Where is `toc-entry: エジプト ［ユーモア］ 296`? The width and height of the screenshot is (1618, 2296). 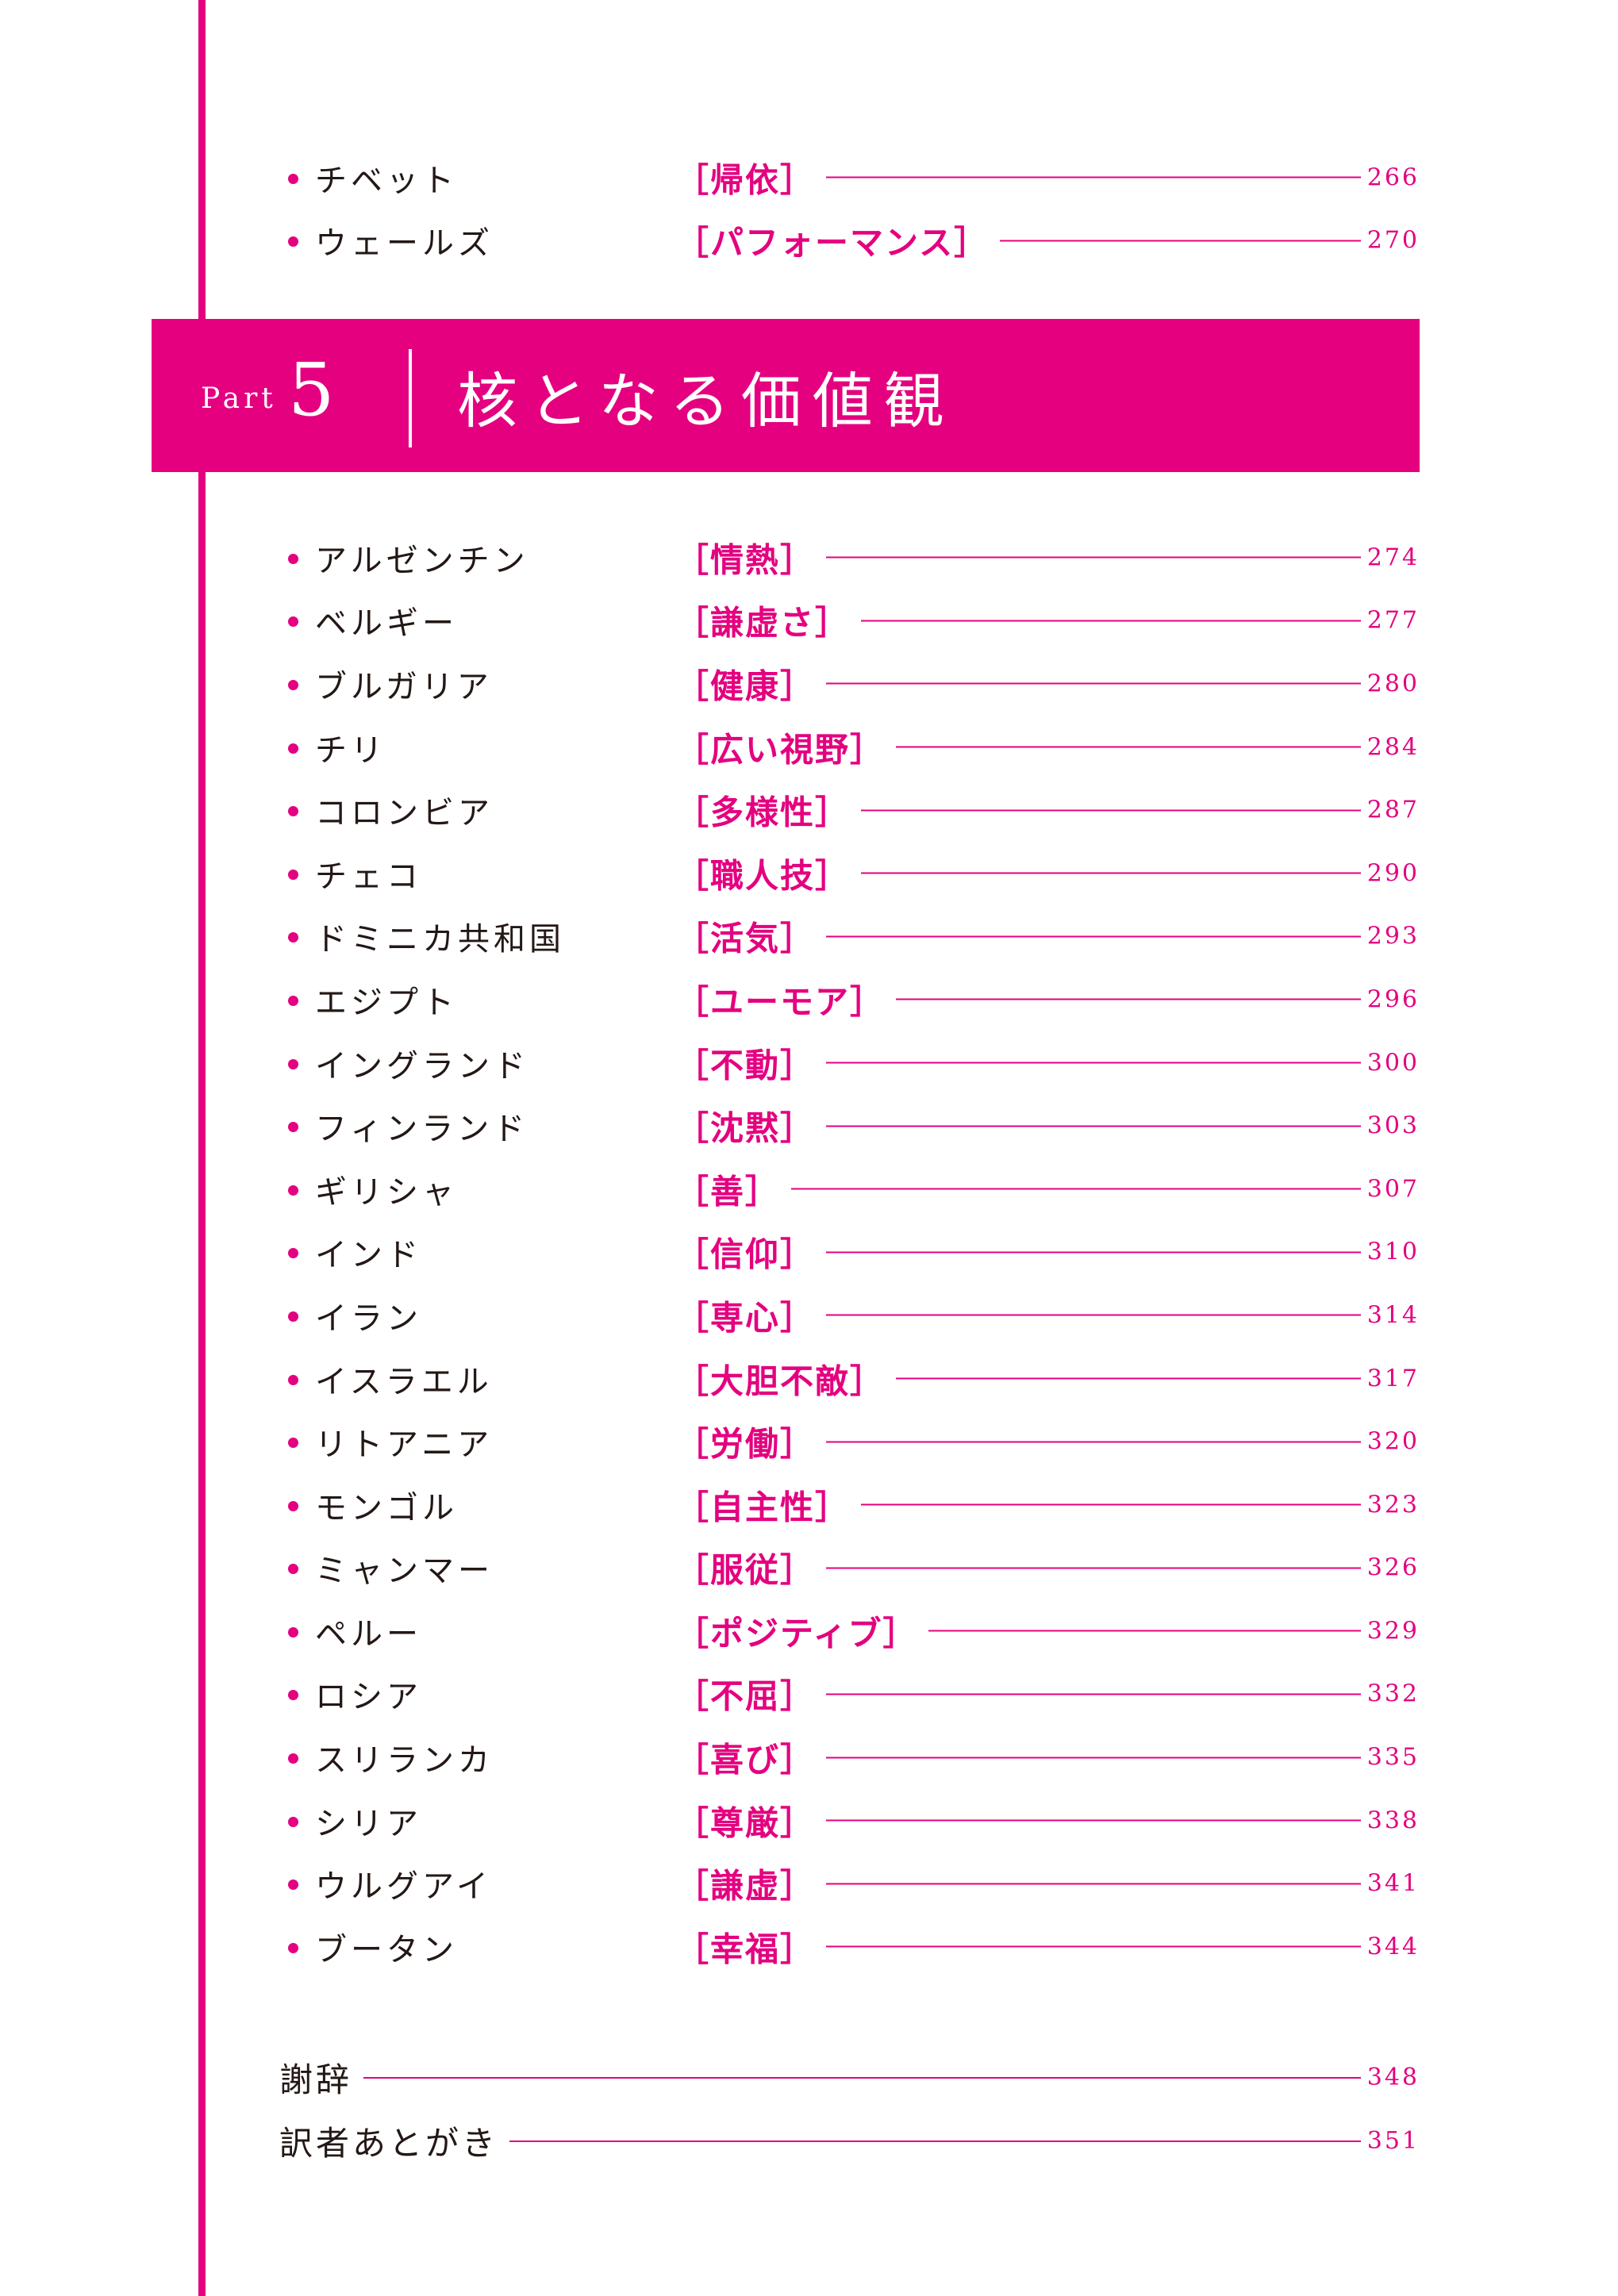 toc-entry: エジプト ［ユーモア］ 296 is located at coordinates (809, 999).